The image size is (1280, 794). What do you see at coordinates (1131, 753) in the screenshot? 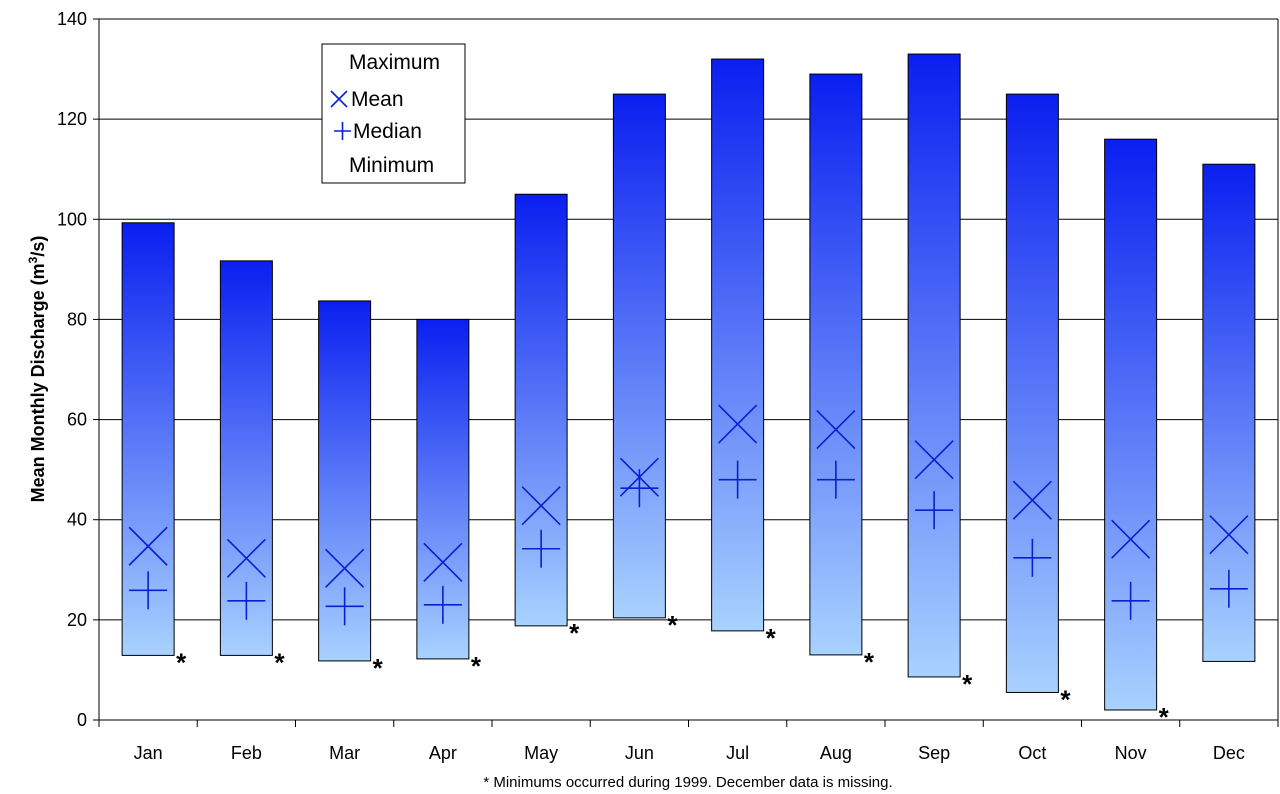
I see `x-tick-label: Nov` at bounding box center [1131, 753].